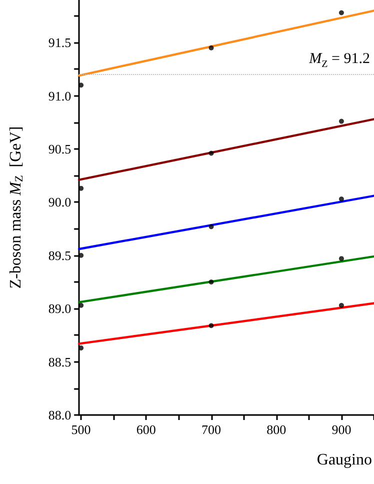 Image resolution: width=374 pixels, height=484 pixels. Describe the element at coordinates (60, 42) in the screenshot. I see `y-tick-label: 91.5` at that location.